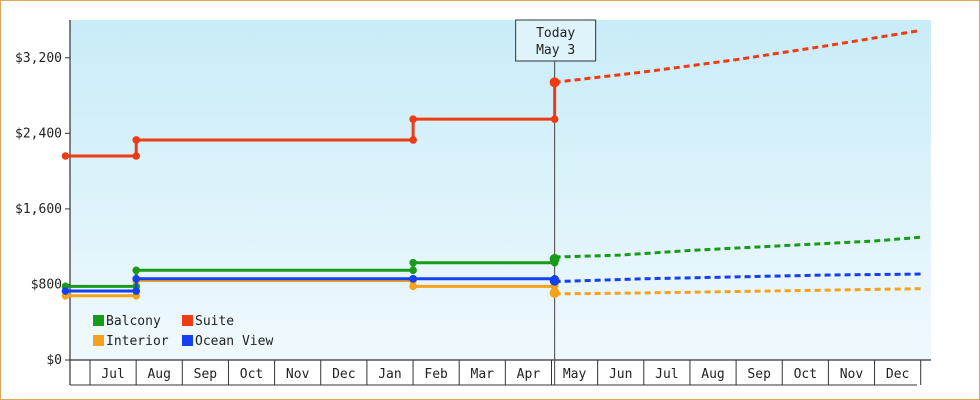 The width and height of the screenshot is (980, 400). What do you see at coordinates (389, 374) in the screenshot?
I see `x-tick-label: Jan` at bounding box center [389, 374].